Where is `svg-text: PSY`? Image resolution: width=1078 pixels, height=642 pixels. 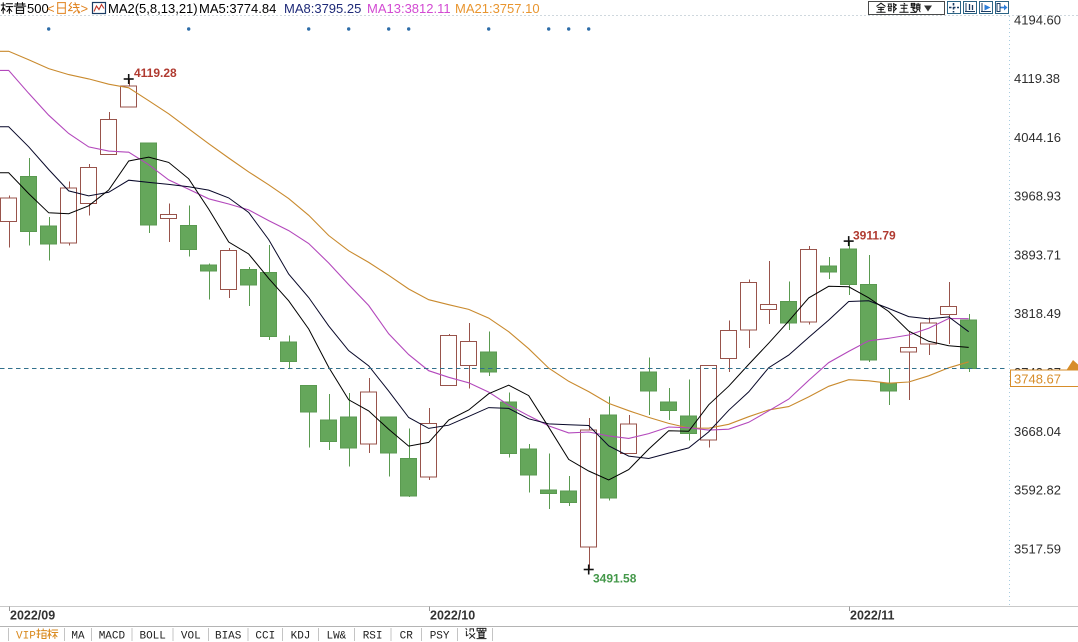
svg-text: PSY is located at coordinates (440, 636).